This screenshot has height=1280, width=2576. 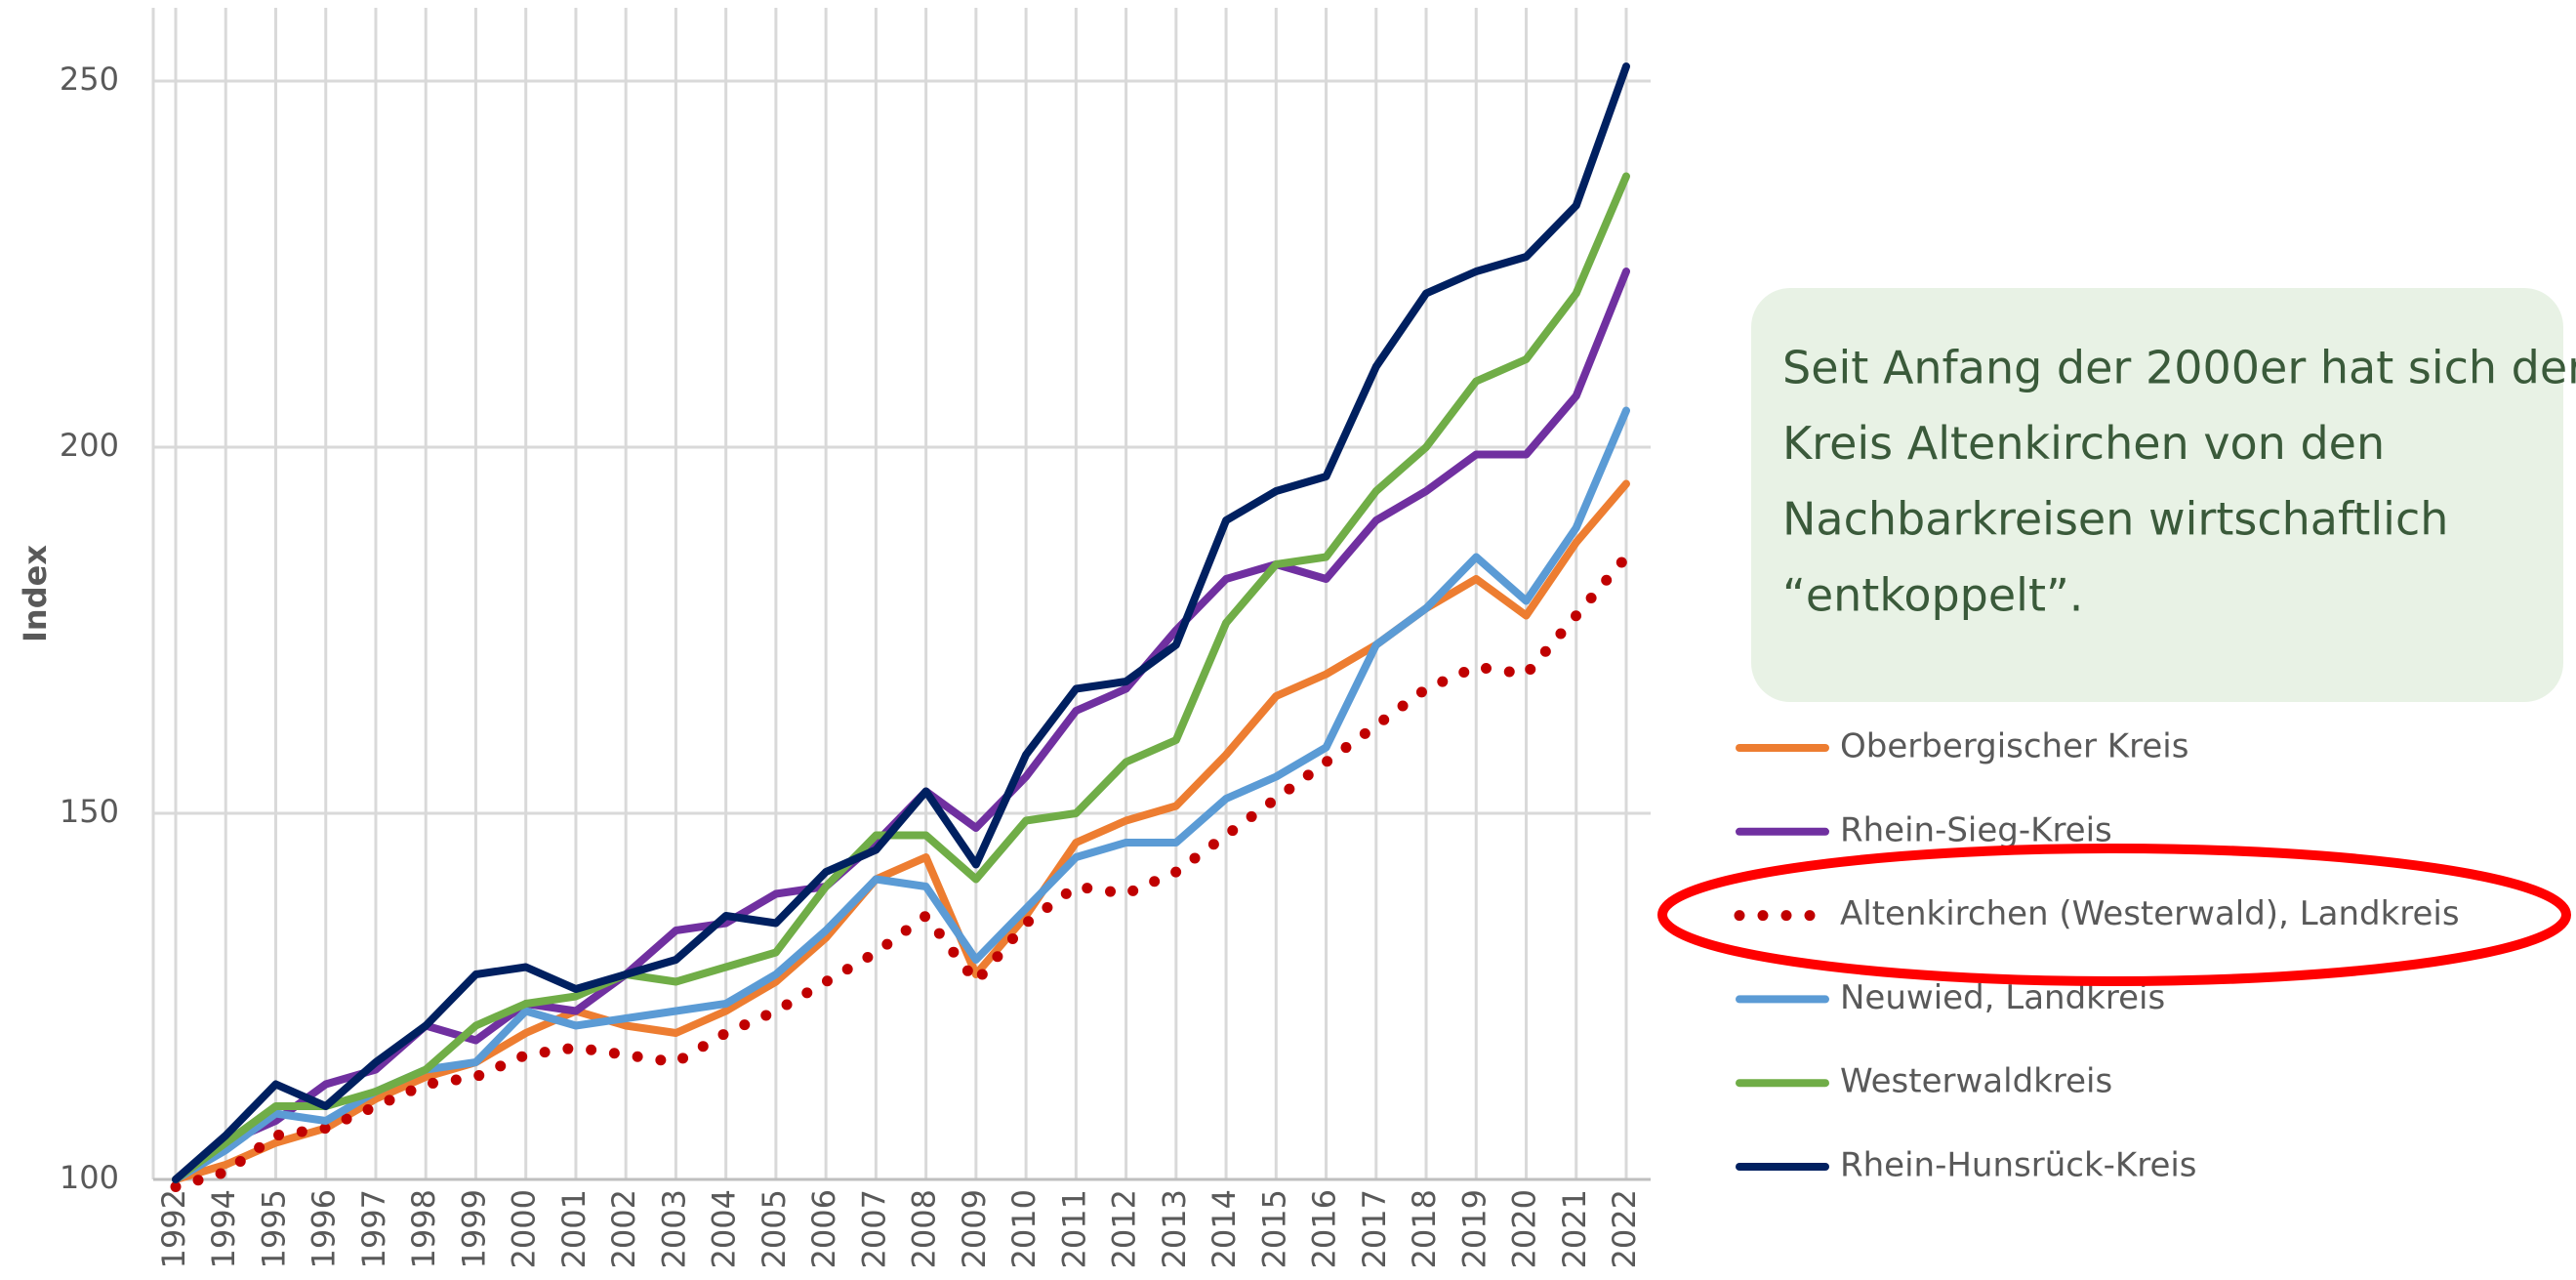 I want to click on legend-label: Rhein-Hunsrück-Kreis, so click(x=2018, y=1165).